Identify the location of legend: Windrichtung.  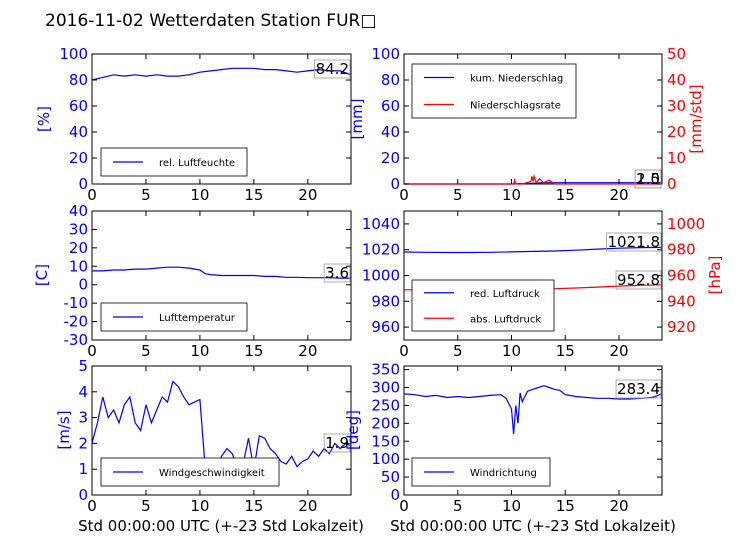
(481, 472).